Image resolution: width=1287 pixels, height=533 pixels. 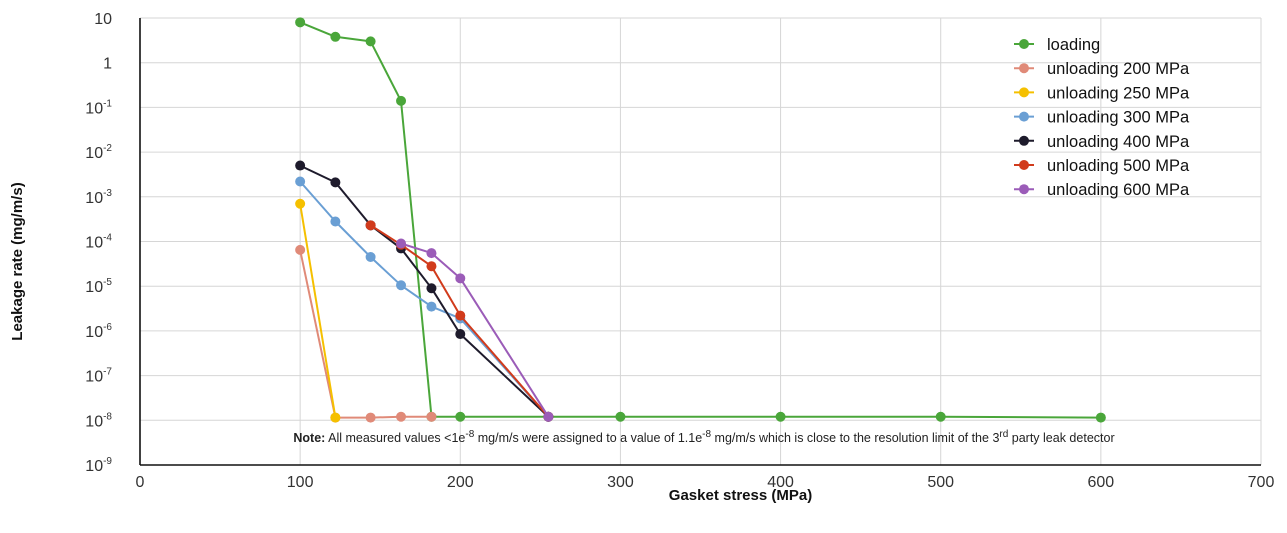 What do you see at coordinates (1118, 118) in the screenshot?
I see `legend-label: unloading 300 MPa` at bounding box center [1118, 118].